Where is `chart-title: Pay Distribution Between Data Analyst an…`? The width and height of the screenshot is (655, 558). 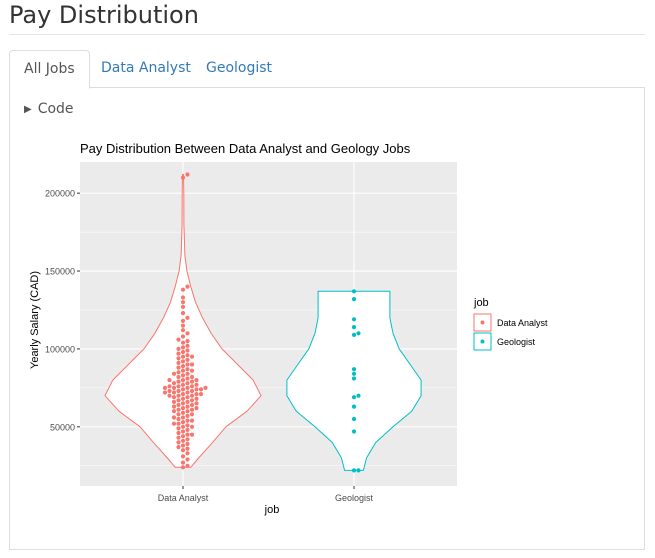
chart-title: Pay Distribution Between Data Analyst an… is located at coordinates (245, 148).